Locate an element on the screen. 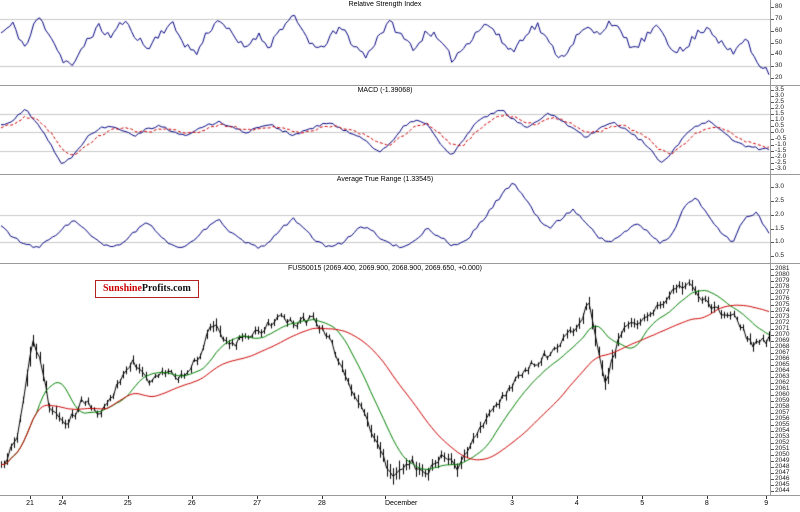 The width and height of the screenshot is (800, 512). x-tick-label: 24 is located at coordinates (62, 503).